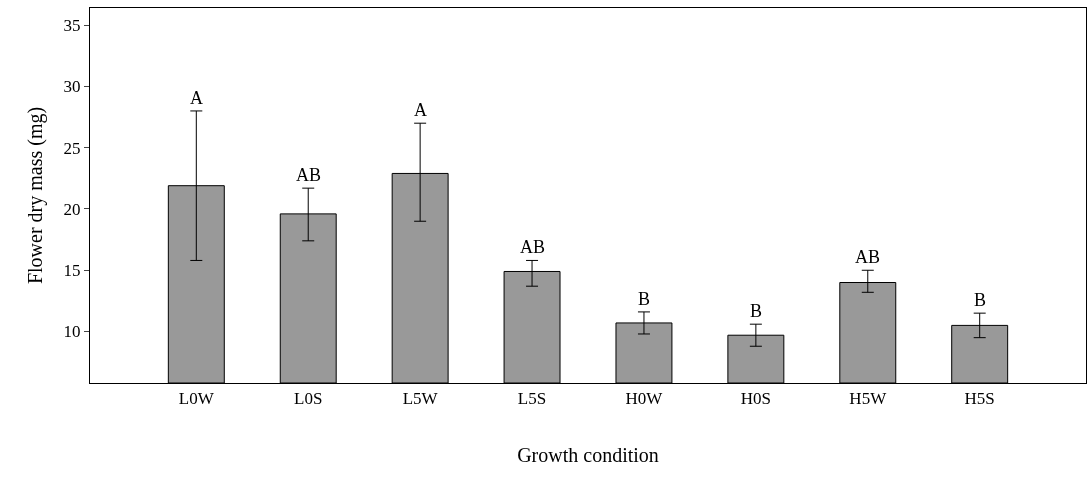 This screenshot has width=1088, height=488. I want to click on y-tick-label: 15, so click(72, 271).